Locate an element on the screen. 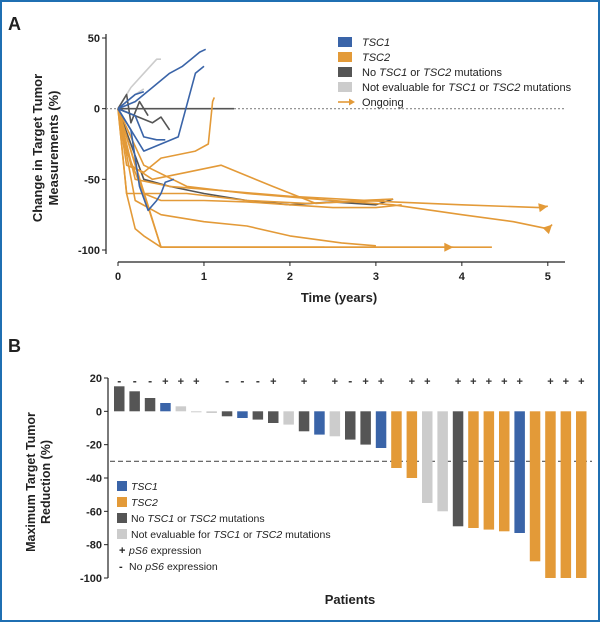  panel-a-x-tick-label: 3 is located at coordinates (376, 277).